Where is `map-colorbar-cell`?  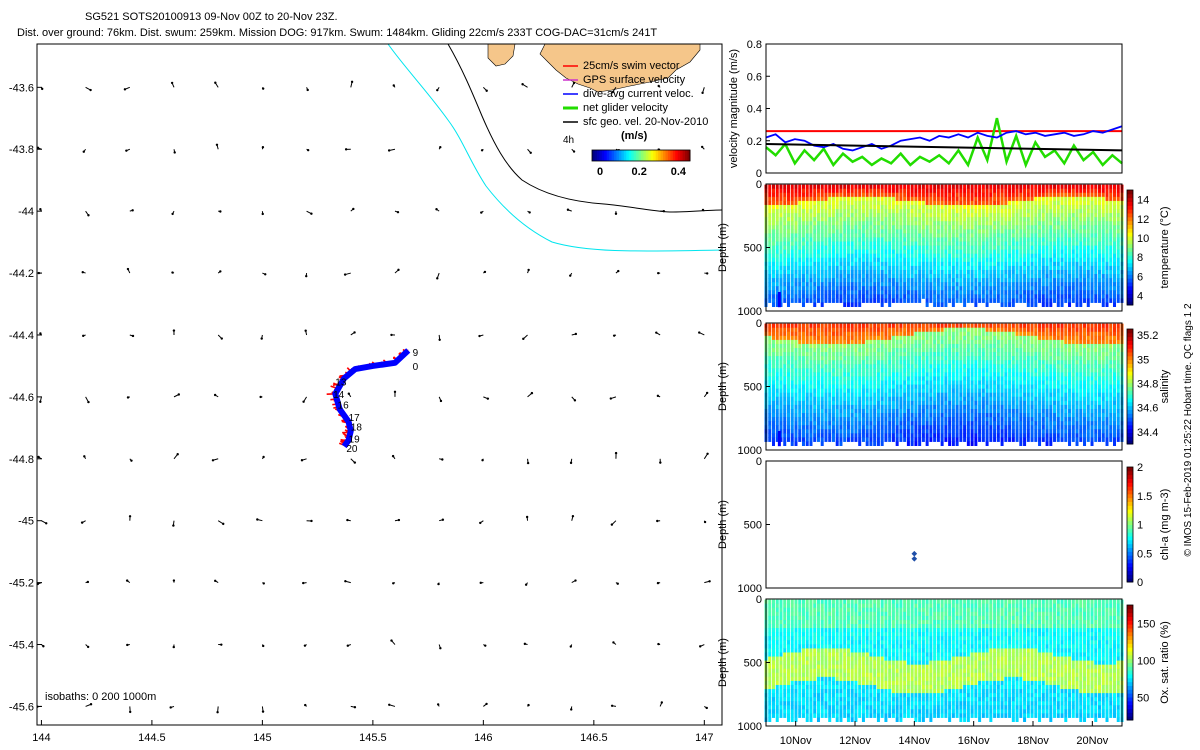
map-colorbar-cell is located at coordinates (606, 155).